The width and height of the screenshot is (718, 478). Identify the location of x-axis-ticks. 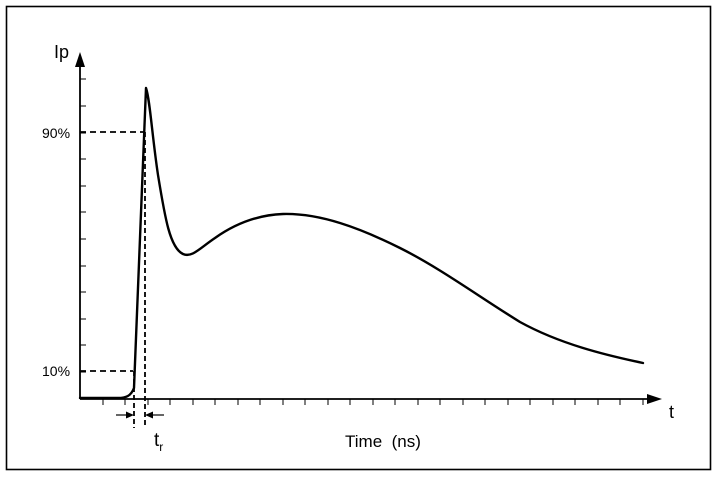
(373, 402).